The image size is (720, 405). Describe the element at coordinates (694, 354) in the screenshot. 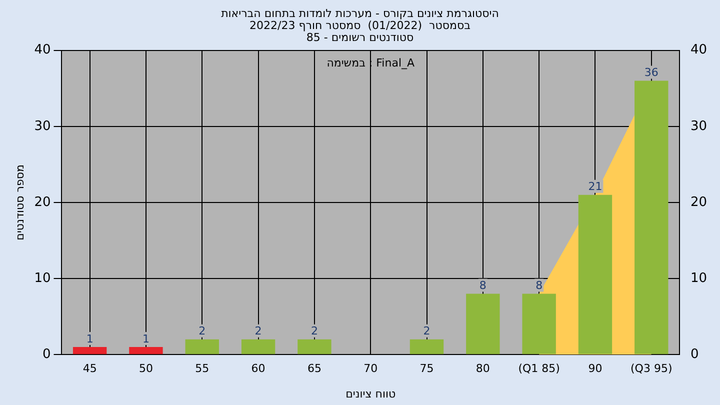

I see `y2-tick-label: 0` at that location.